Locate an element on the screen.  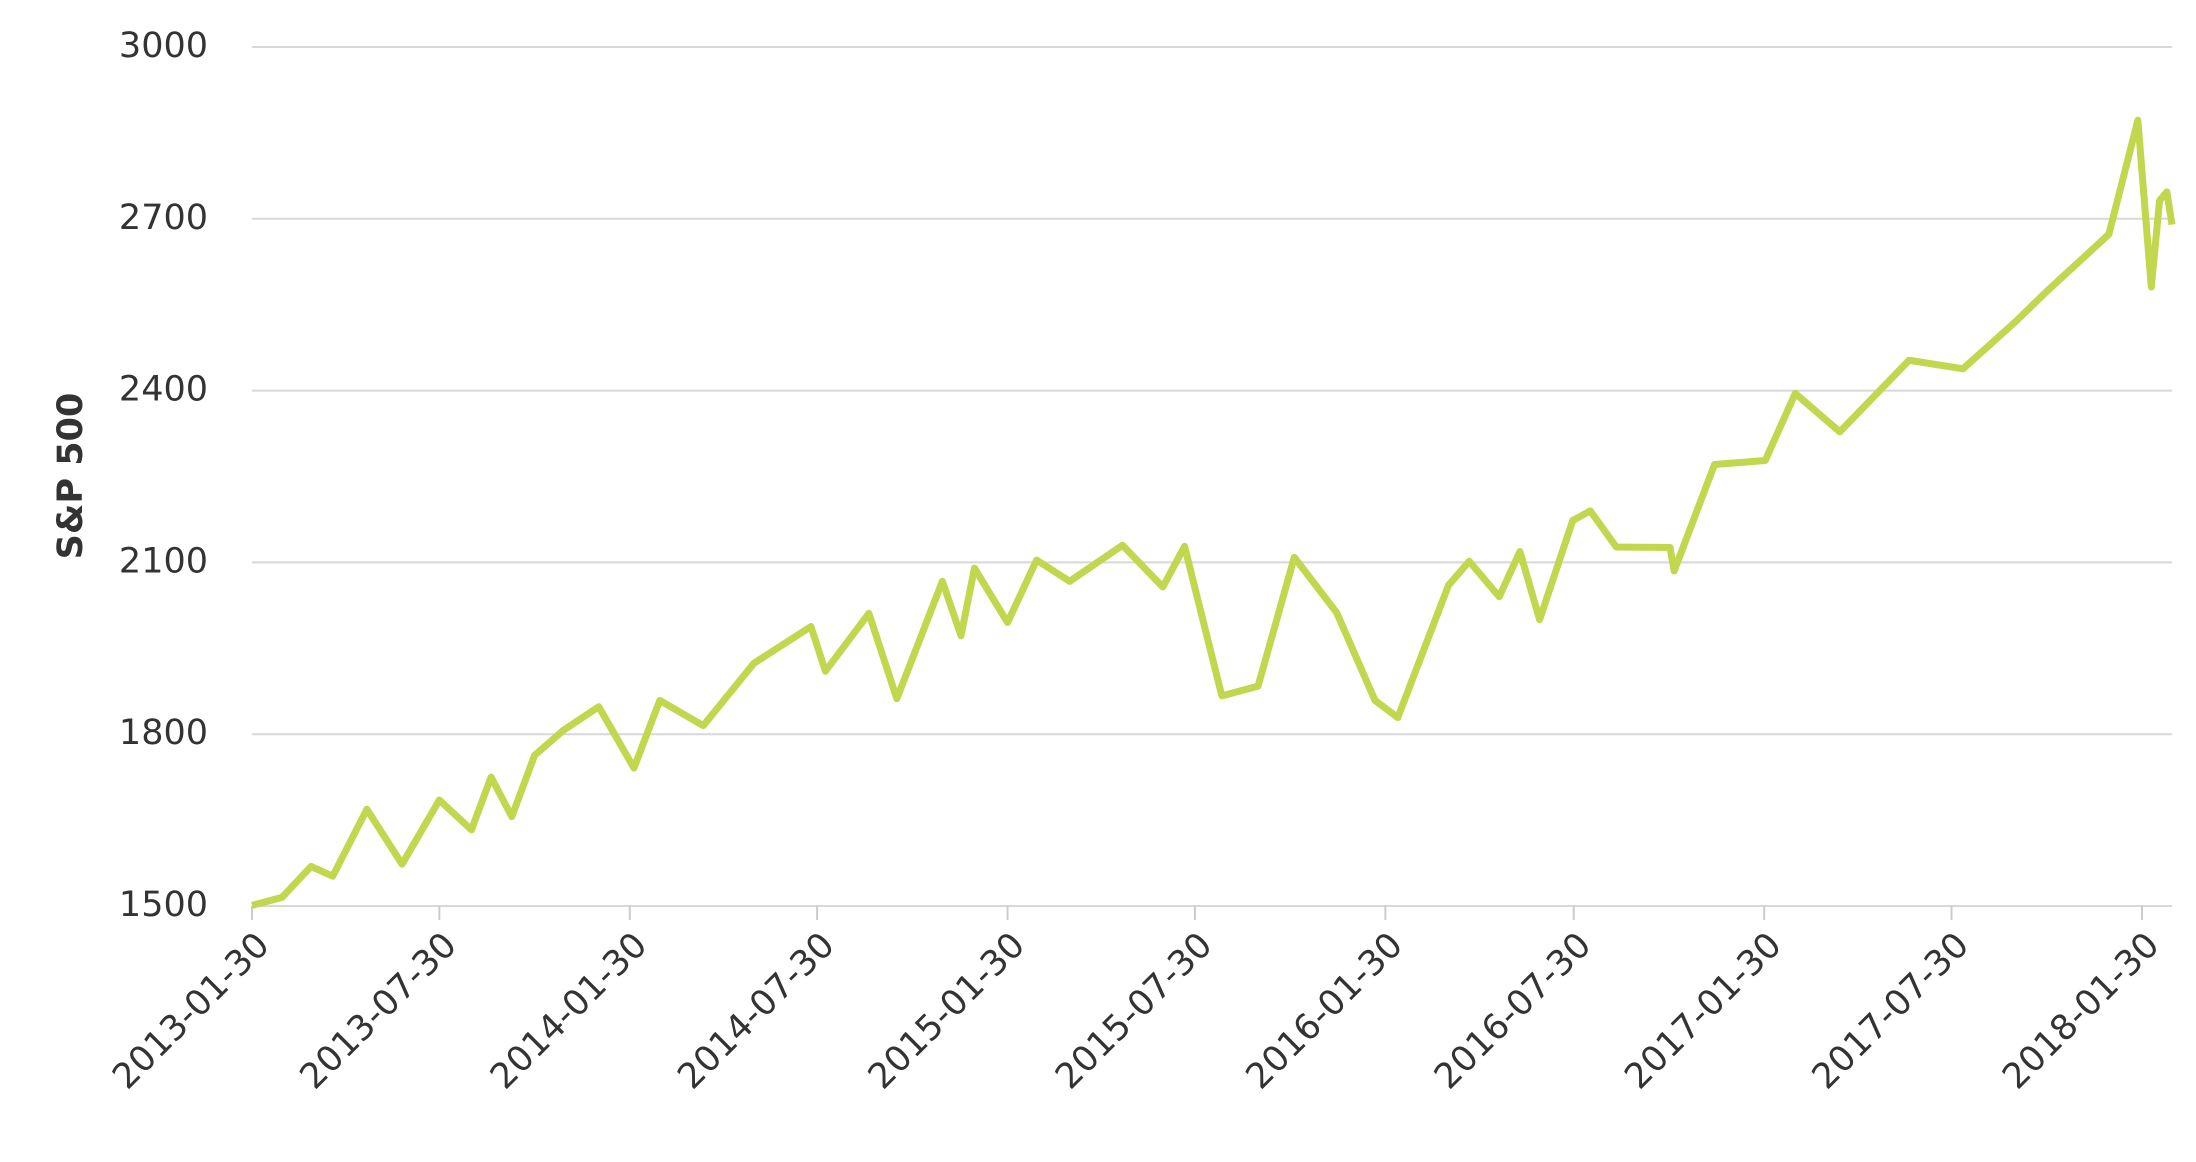
x-tick-label: 2014-01-30 is located at coordinates (569, 1011).